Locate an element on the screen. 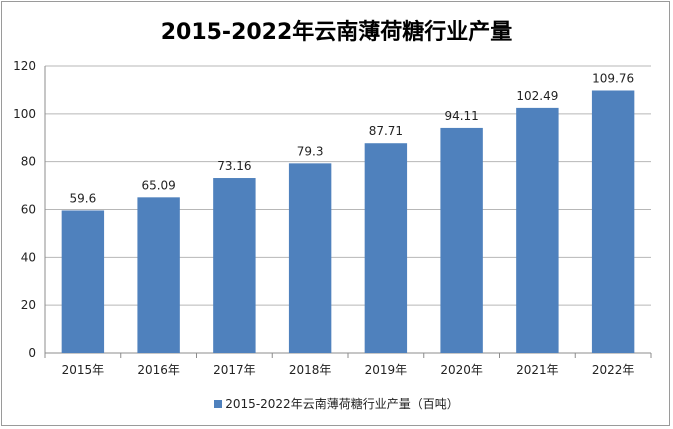 The width and height of the screenshot is (673, 429). chart-title: 2015-2022年云南薄荷糖行业产量 is located at coordinates (336, 32).